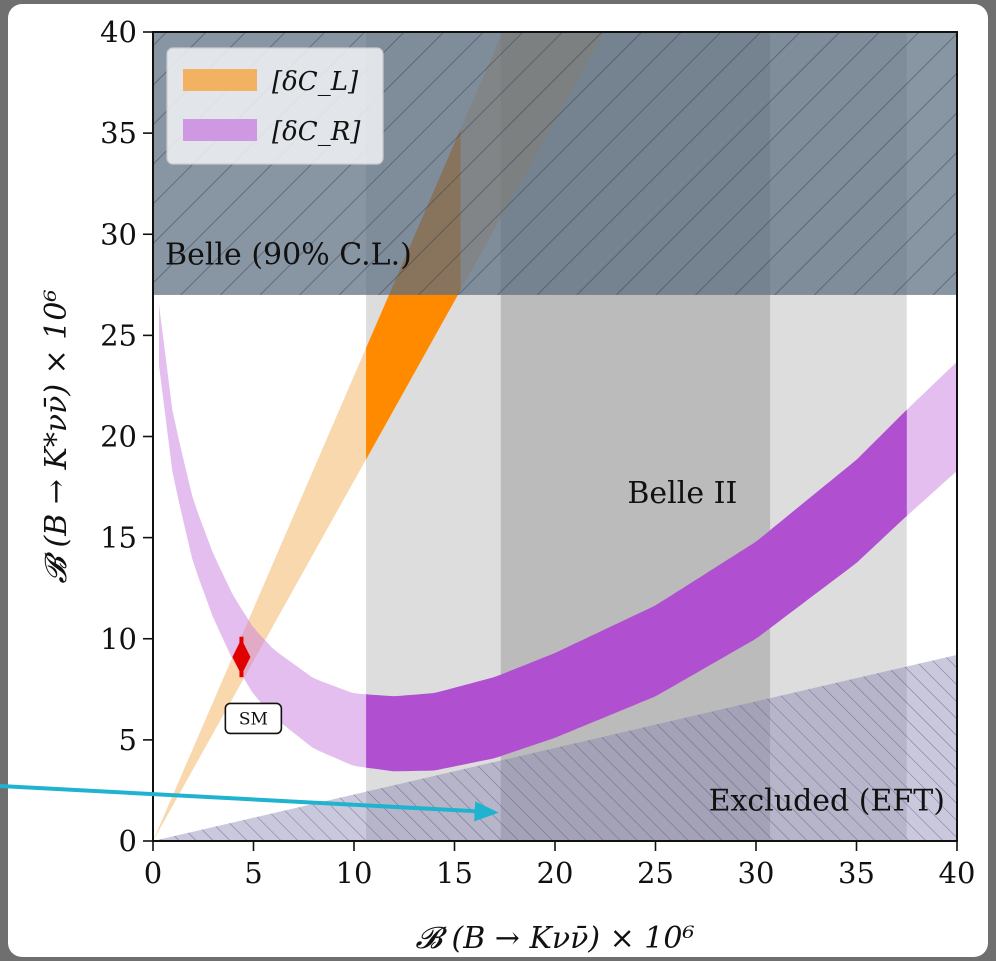 The width and height of the screenshot is (996, 961). What do you see at coordinates (756, 873) in the screenshot?
I see `x-tick-label-6: 30` at bounding box center [756, 873].